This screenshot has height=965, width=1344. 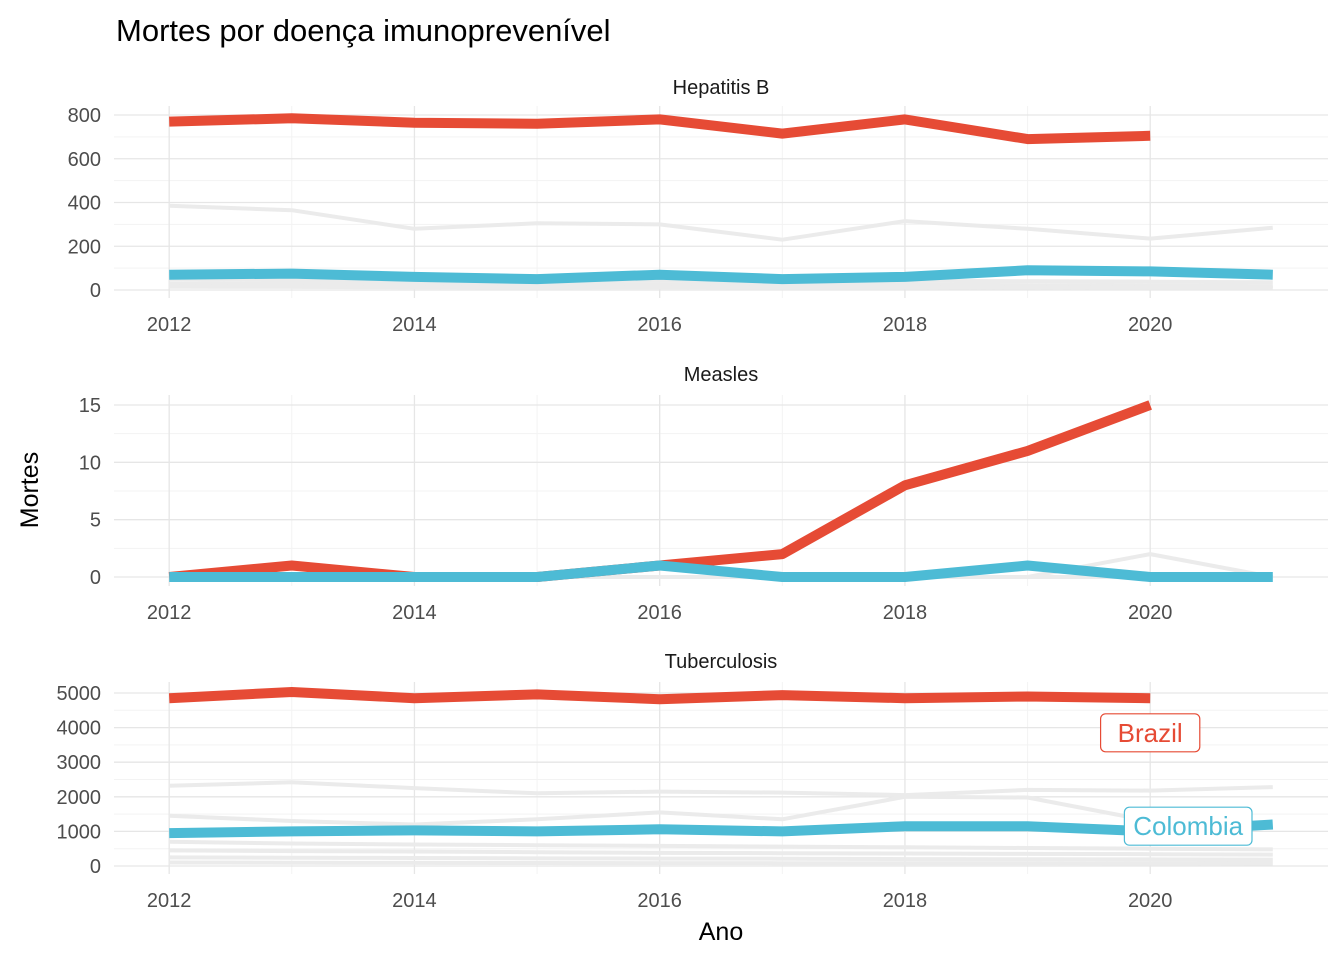 What do you see at coordinates (84, 116) in the screenshot?
I see `y-tick-label: 800` at bounding box center [84, 116].